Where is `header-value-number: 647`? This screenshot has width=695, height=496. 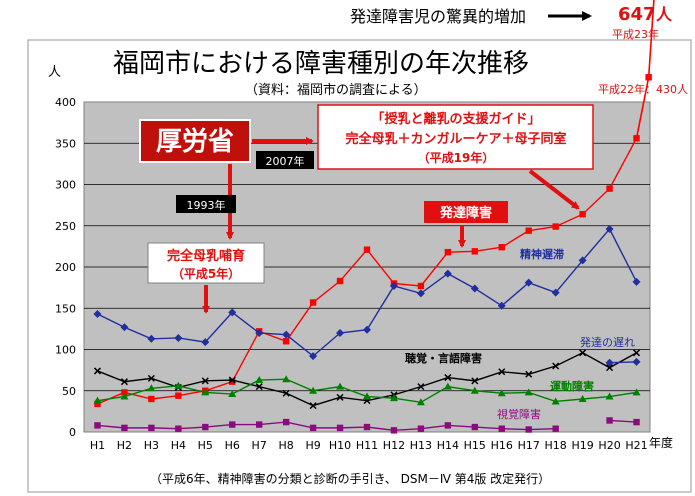 header-value-number: 647 is located at coordinates (637, 14).